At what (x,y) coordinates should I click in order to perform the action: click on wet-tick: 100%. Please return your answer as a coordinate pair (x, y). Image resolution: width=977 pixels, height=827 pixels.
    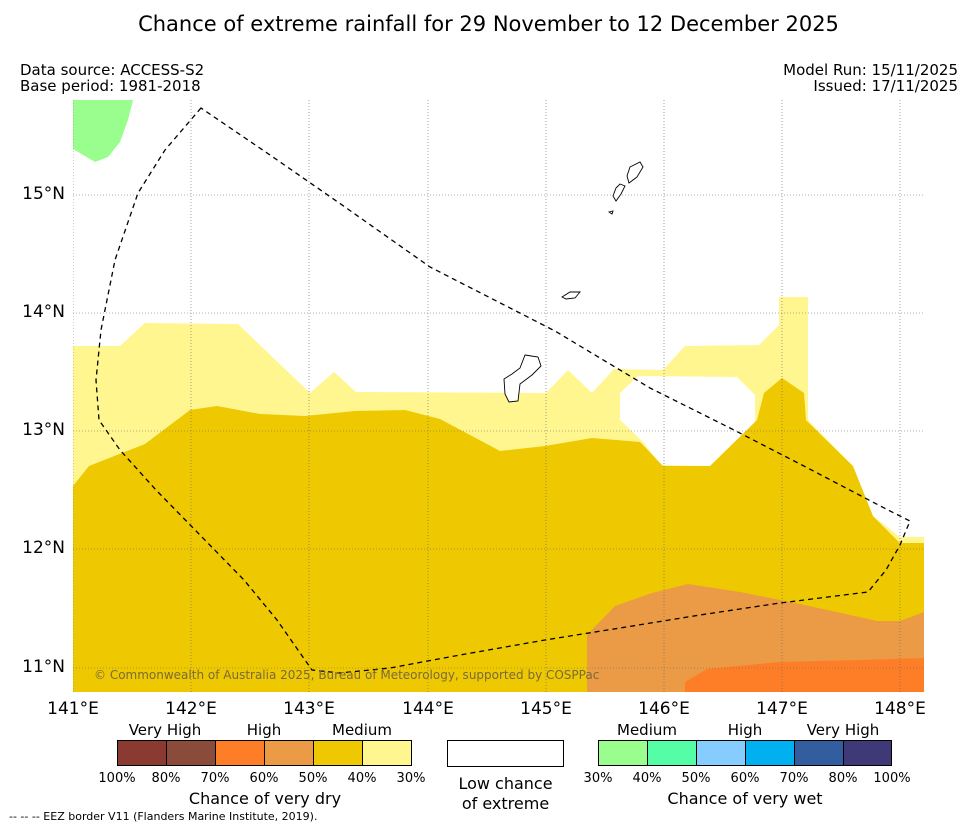
    Looking at the image, I should click on (892, 778).